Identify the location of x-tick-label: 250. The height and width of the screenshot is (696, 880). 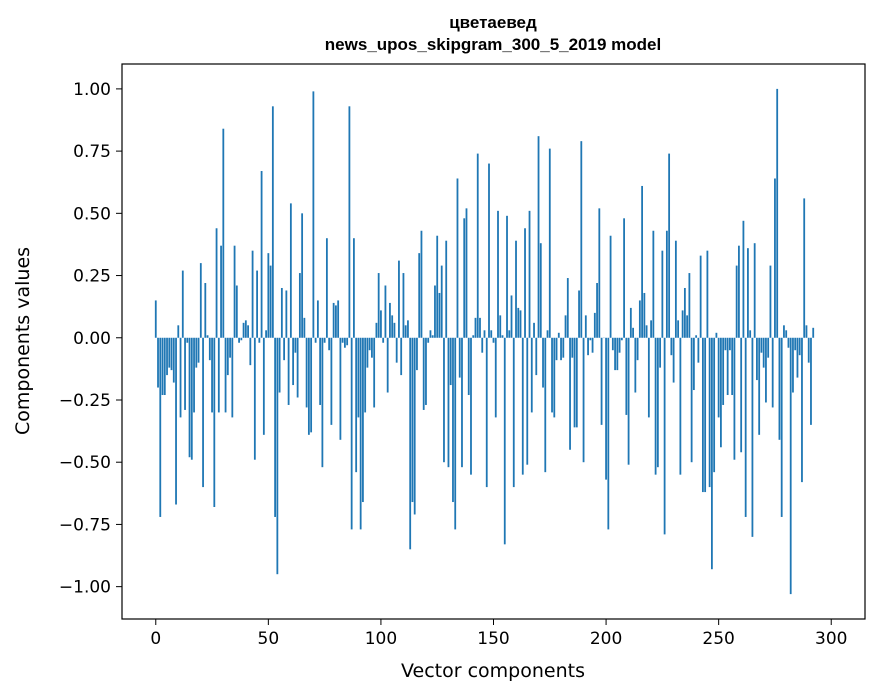
(718, 639).